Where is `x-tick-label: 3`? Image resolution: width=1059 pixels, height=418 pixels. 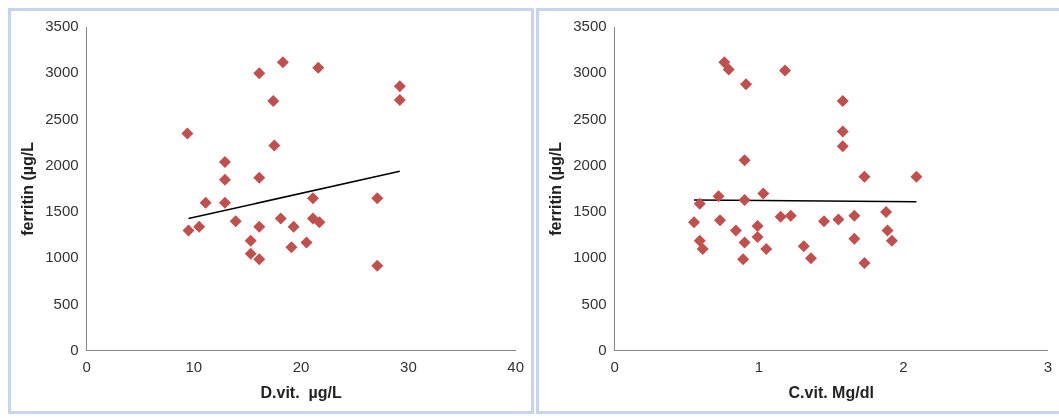 x-tick-label: 3 is located at coordinates (1047, 366).